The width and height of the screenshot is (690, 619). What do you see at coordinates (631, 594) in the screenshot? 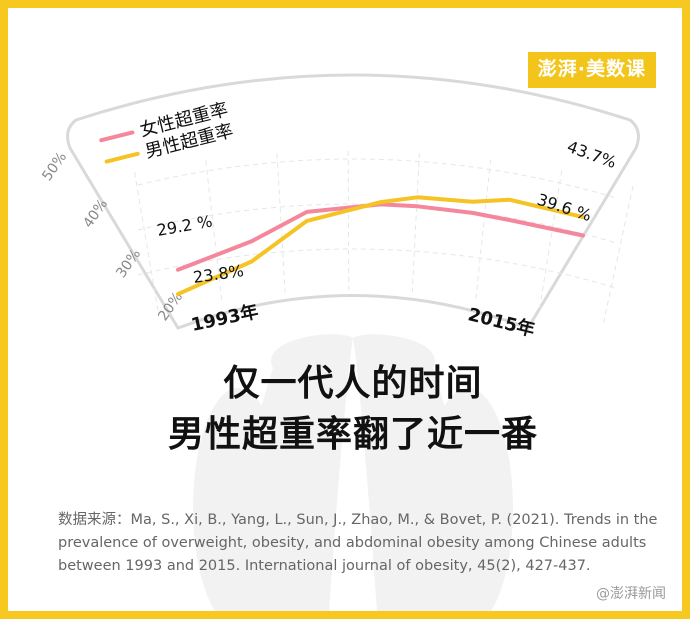
I see `watermark: @澎湃新闻` at bounding box center [631, 594].